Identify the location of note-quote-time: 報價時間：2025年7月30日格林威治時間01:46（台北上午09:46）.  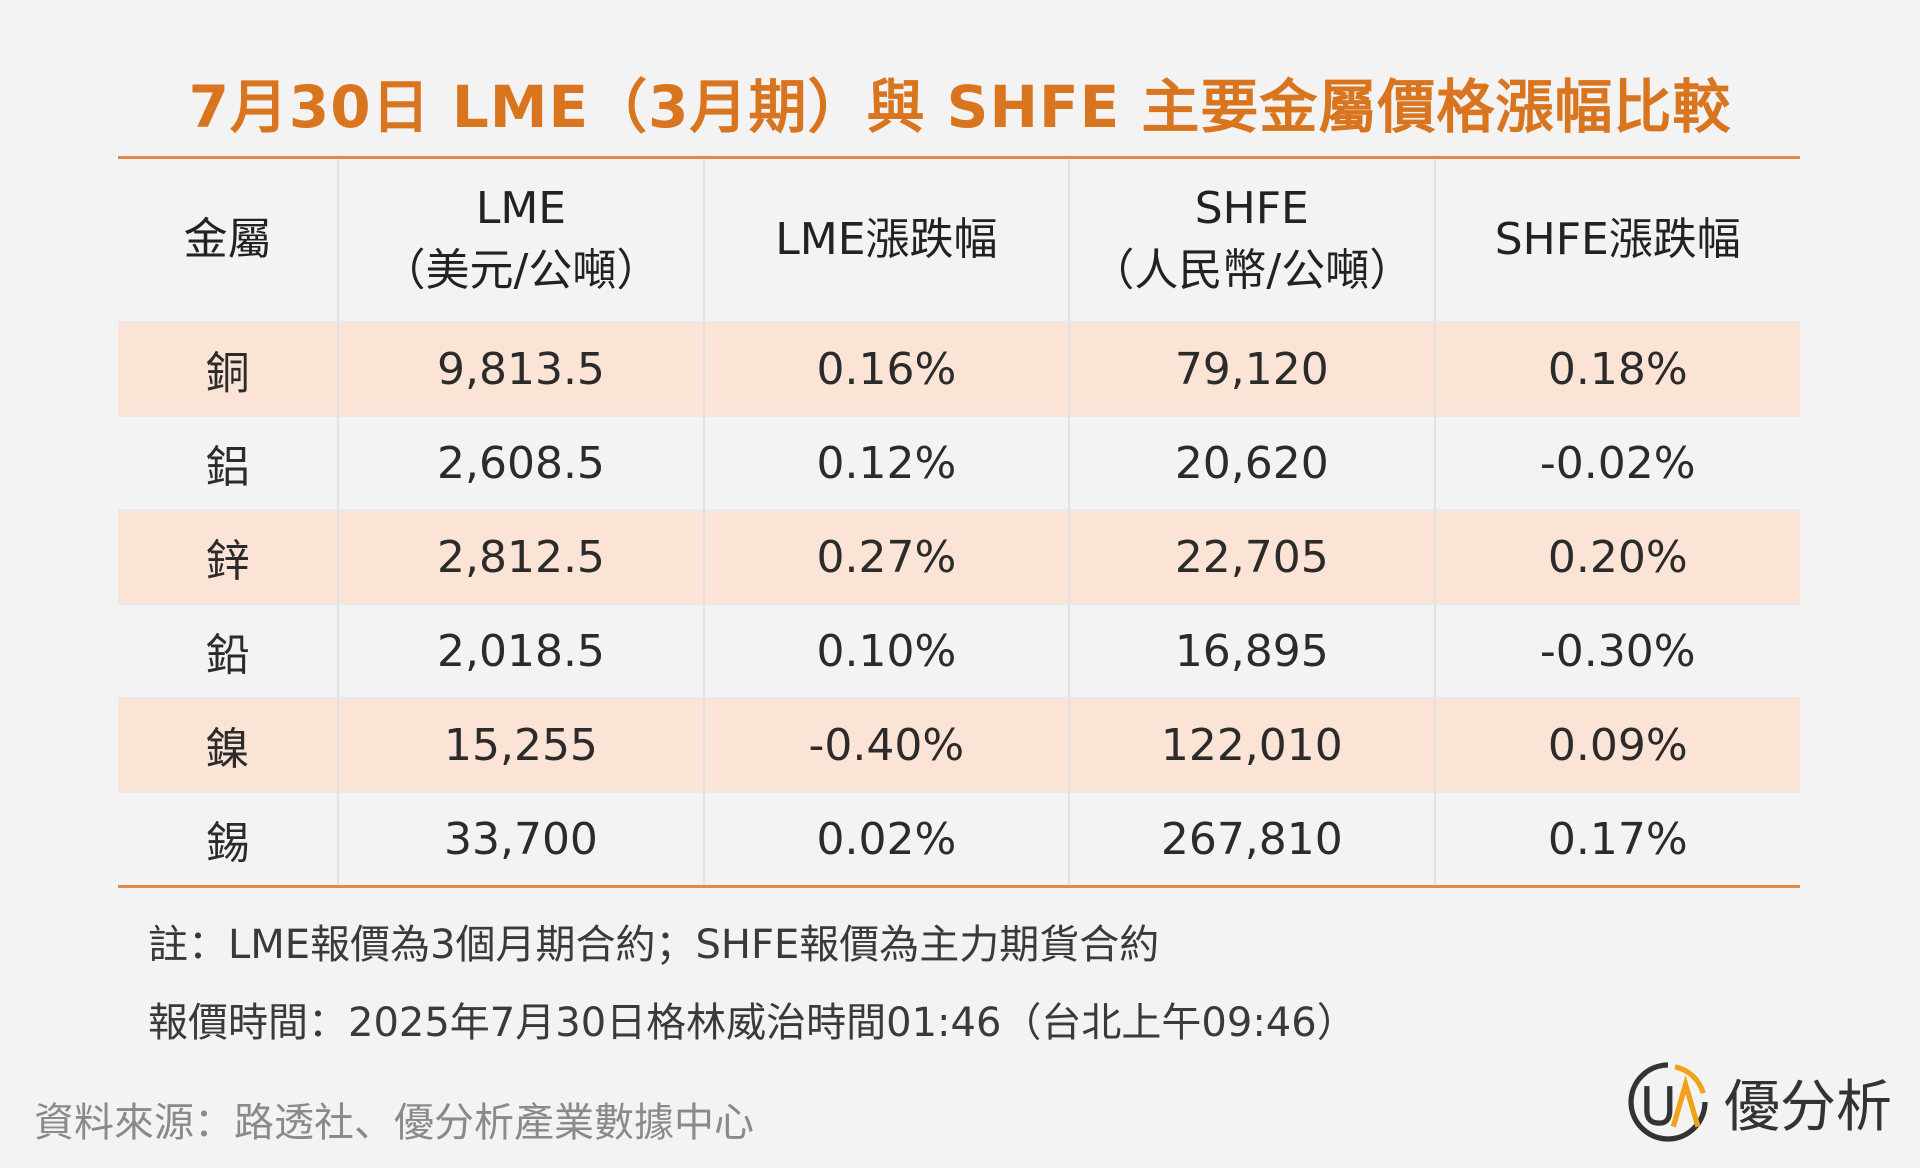
(752, 1023).